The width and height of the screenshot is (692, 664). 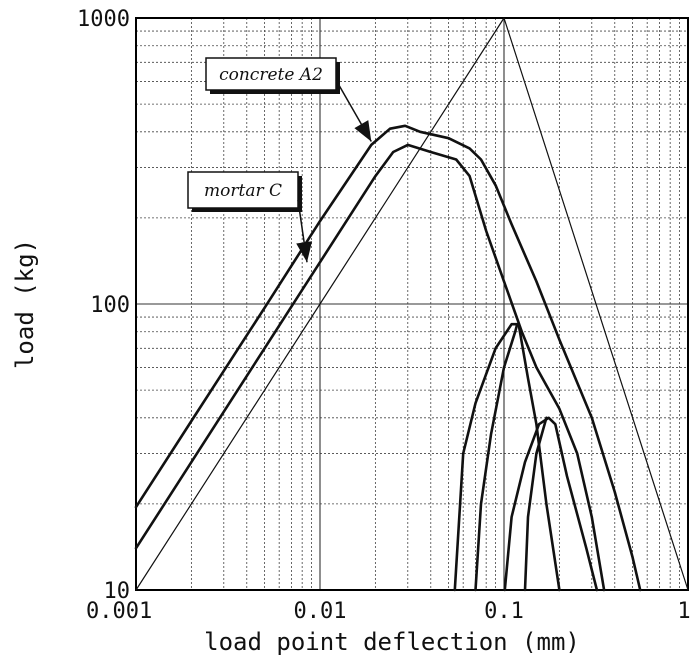 What do you see at coordinates (320, 611) in the screenshot?
I see `x-tick-label: 0.01` at bounding box center [320, 611].